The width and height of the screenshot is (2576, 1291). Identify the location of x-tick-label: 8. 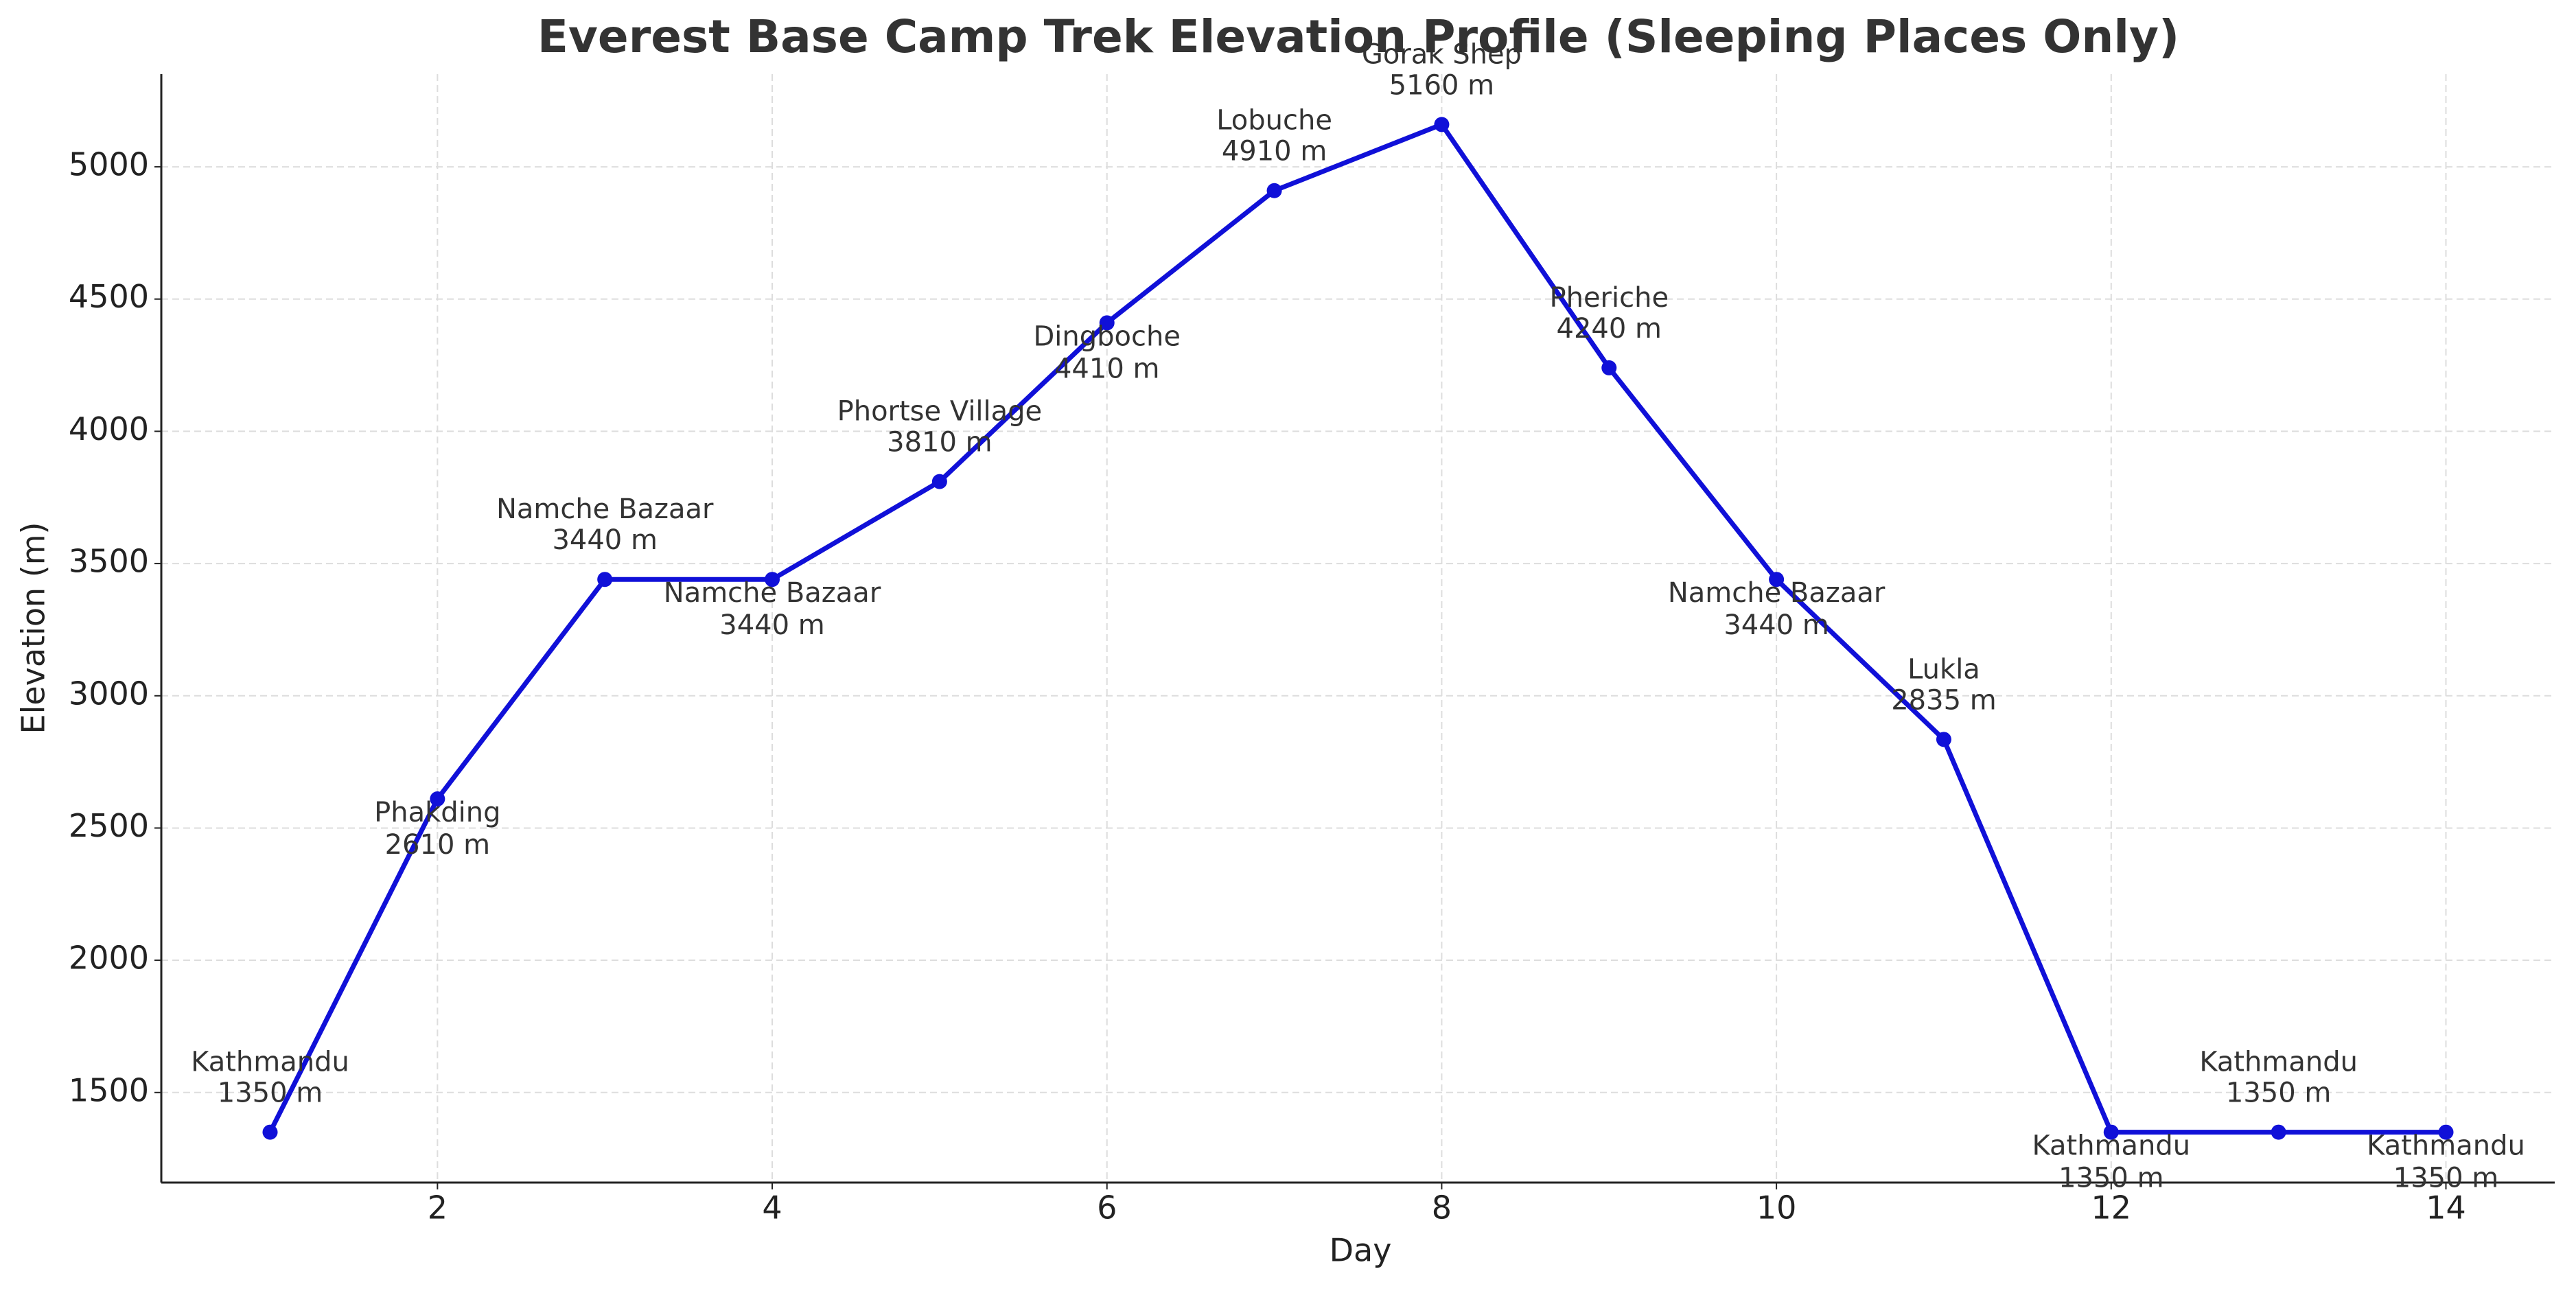
(1442, 1207).